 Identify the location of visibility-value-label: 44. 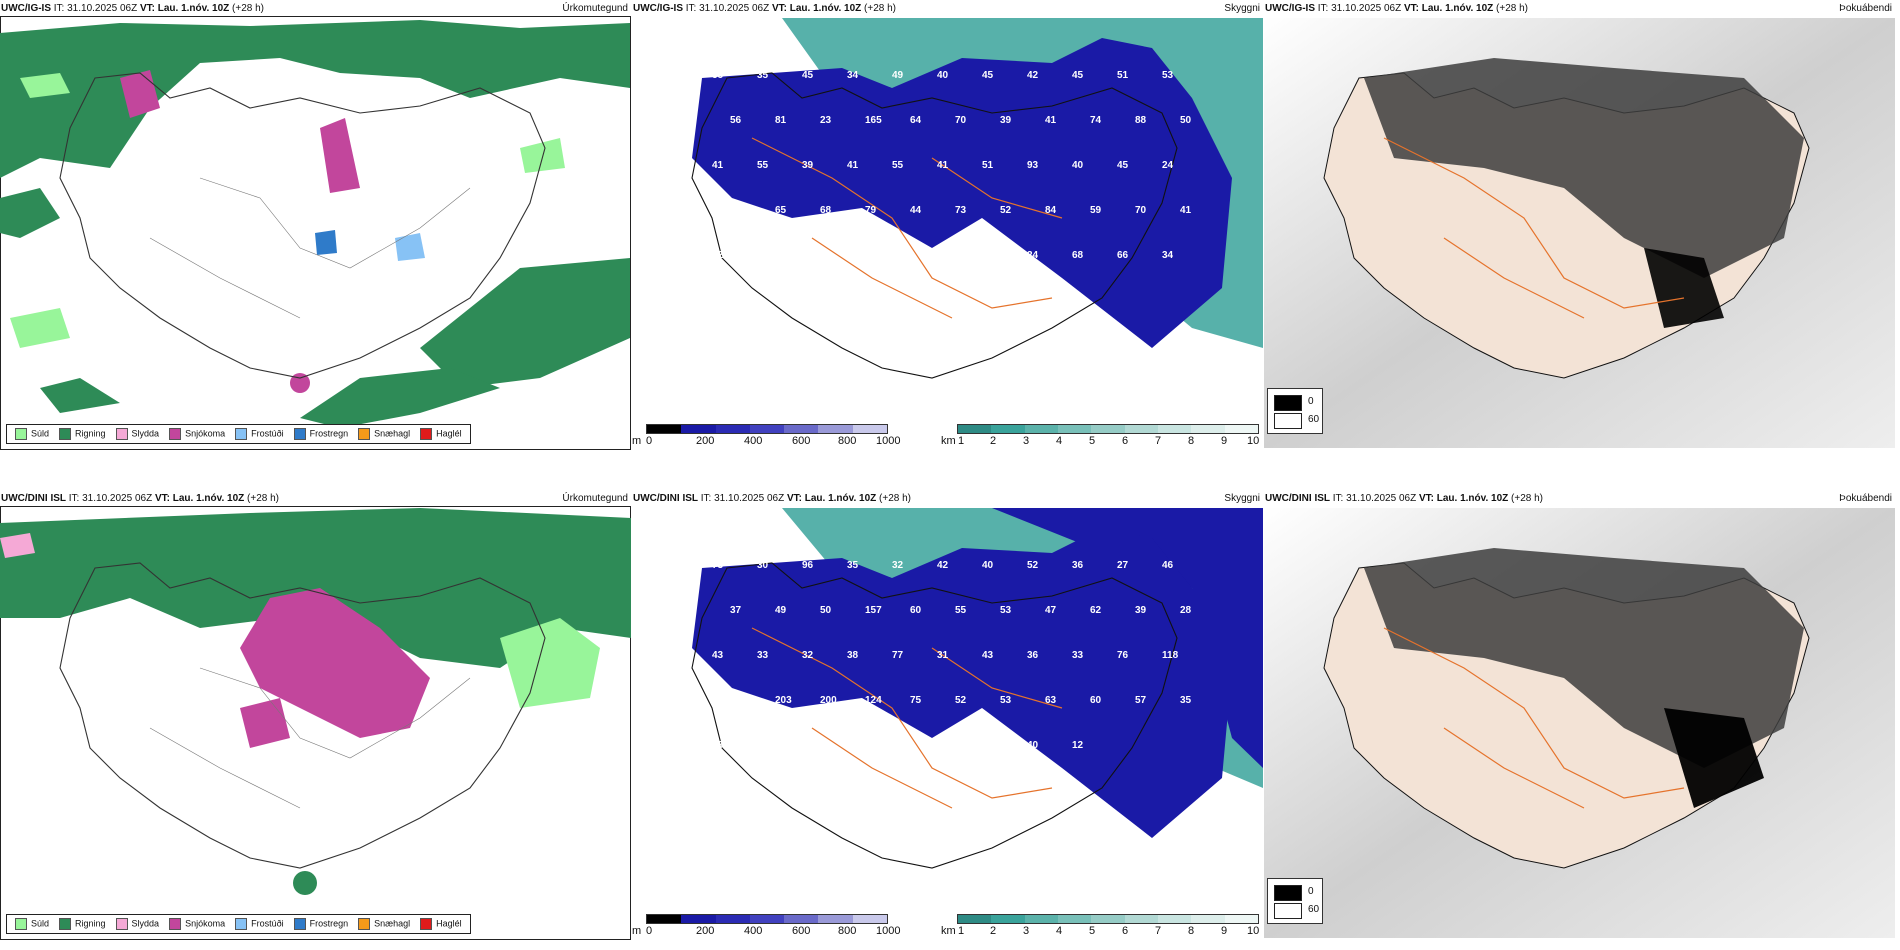
(916, 210).